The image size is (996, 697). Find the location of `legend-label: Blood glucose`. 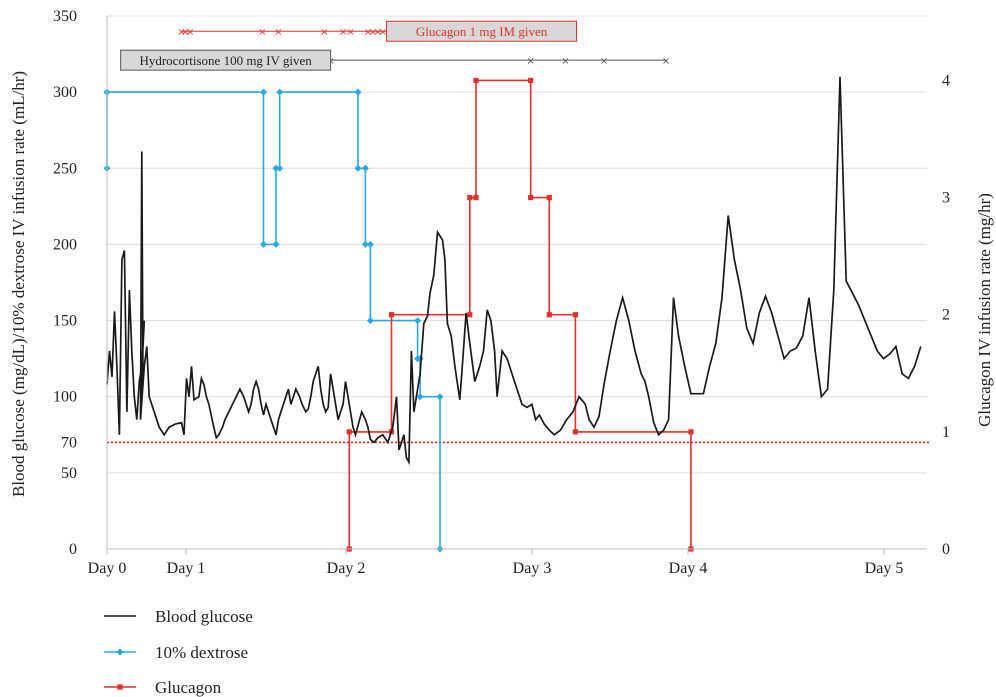

legend-label: Blood glucose is located at coordinates (204, 616).